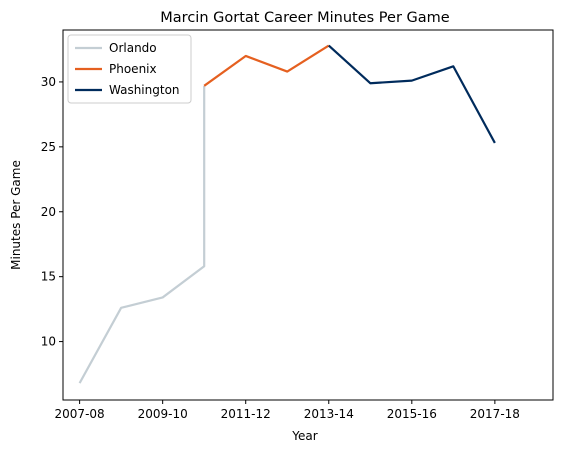 The width and height of the screenshot is (569, 453). I want to click on y-tick-label: 25, so click(48, 147).